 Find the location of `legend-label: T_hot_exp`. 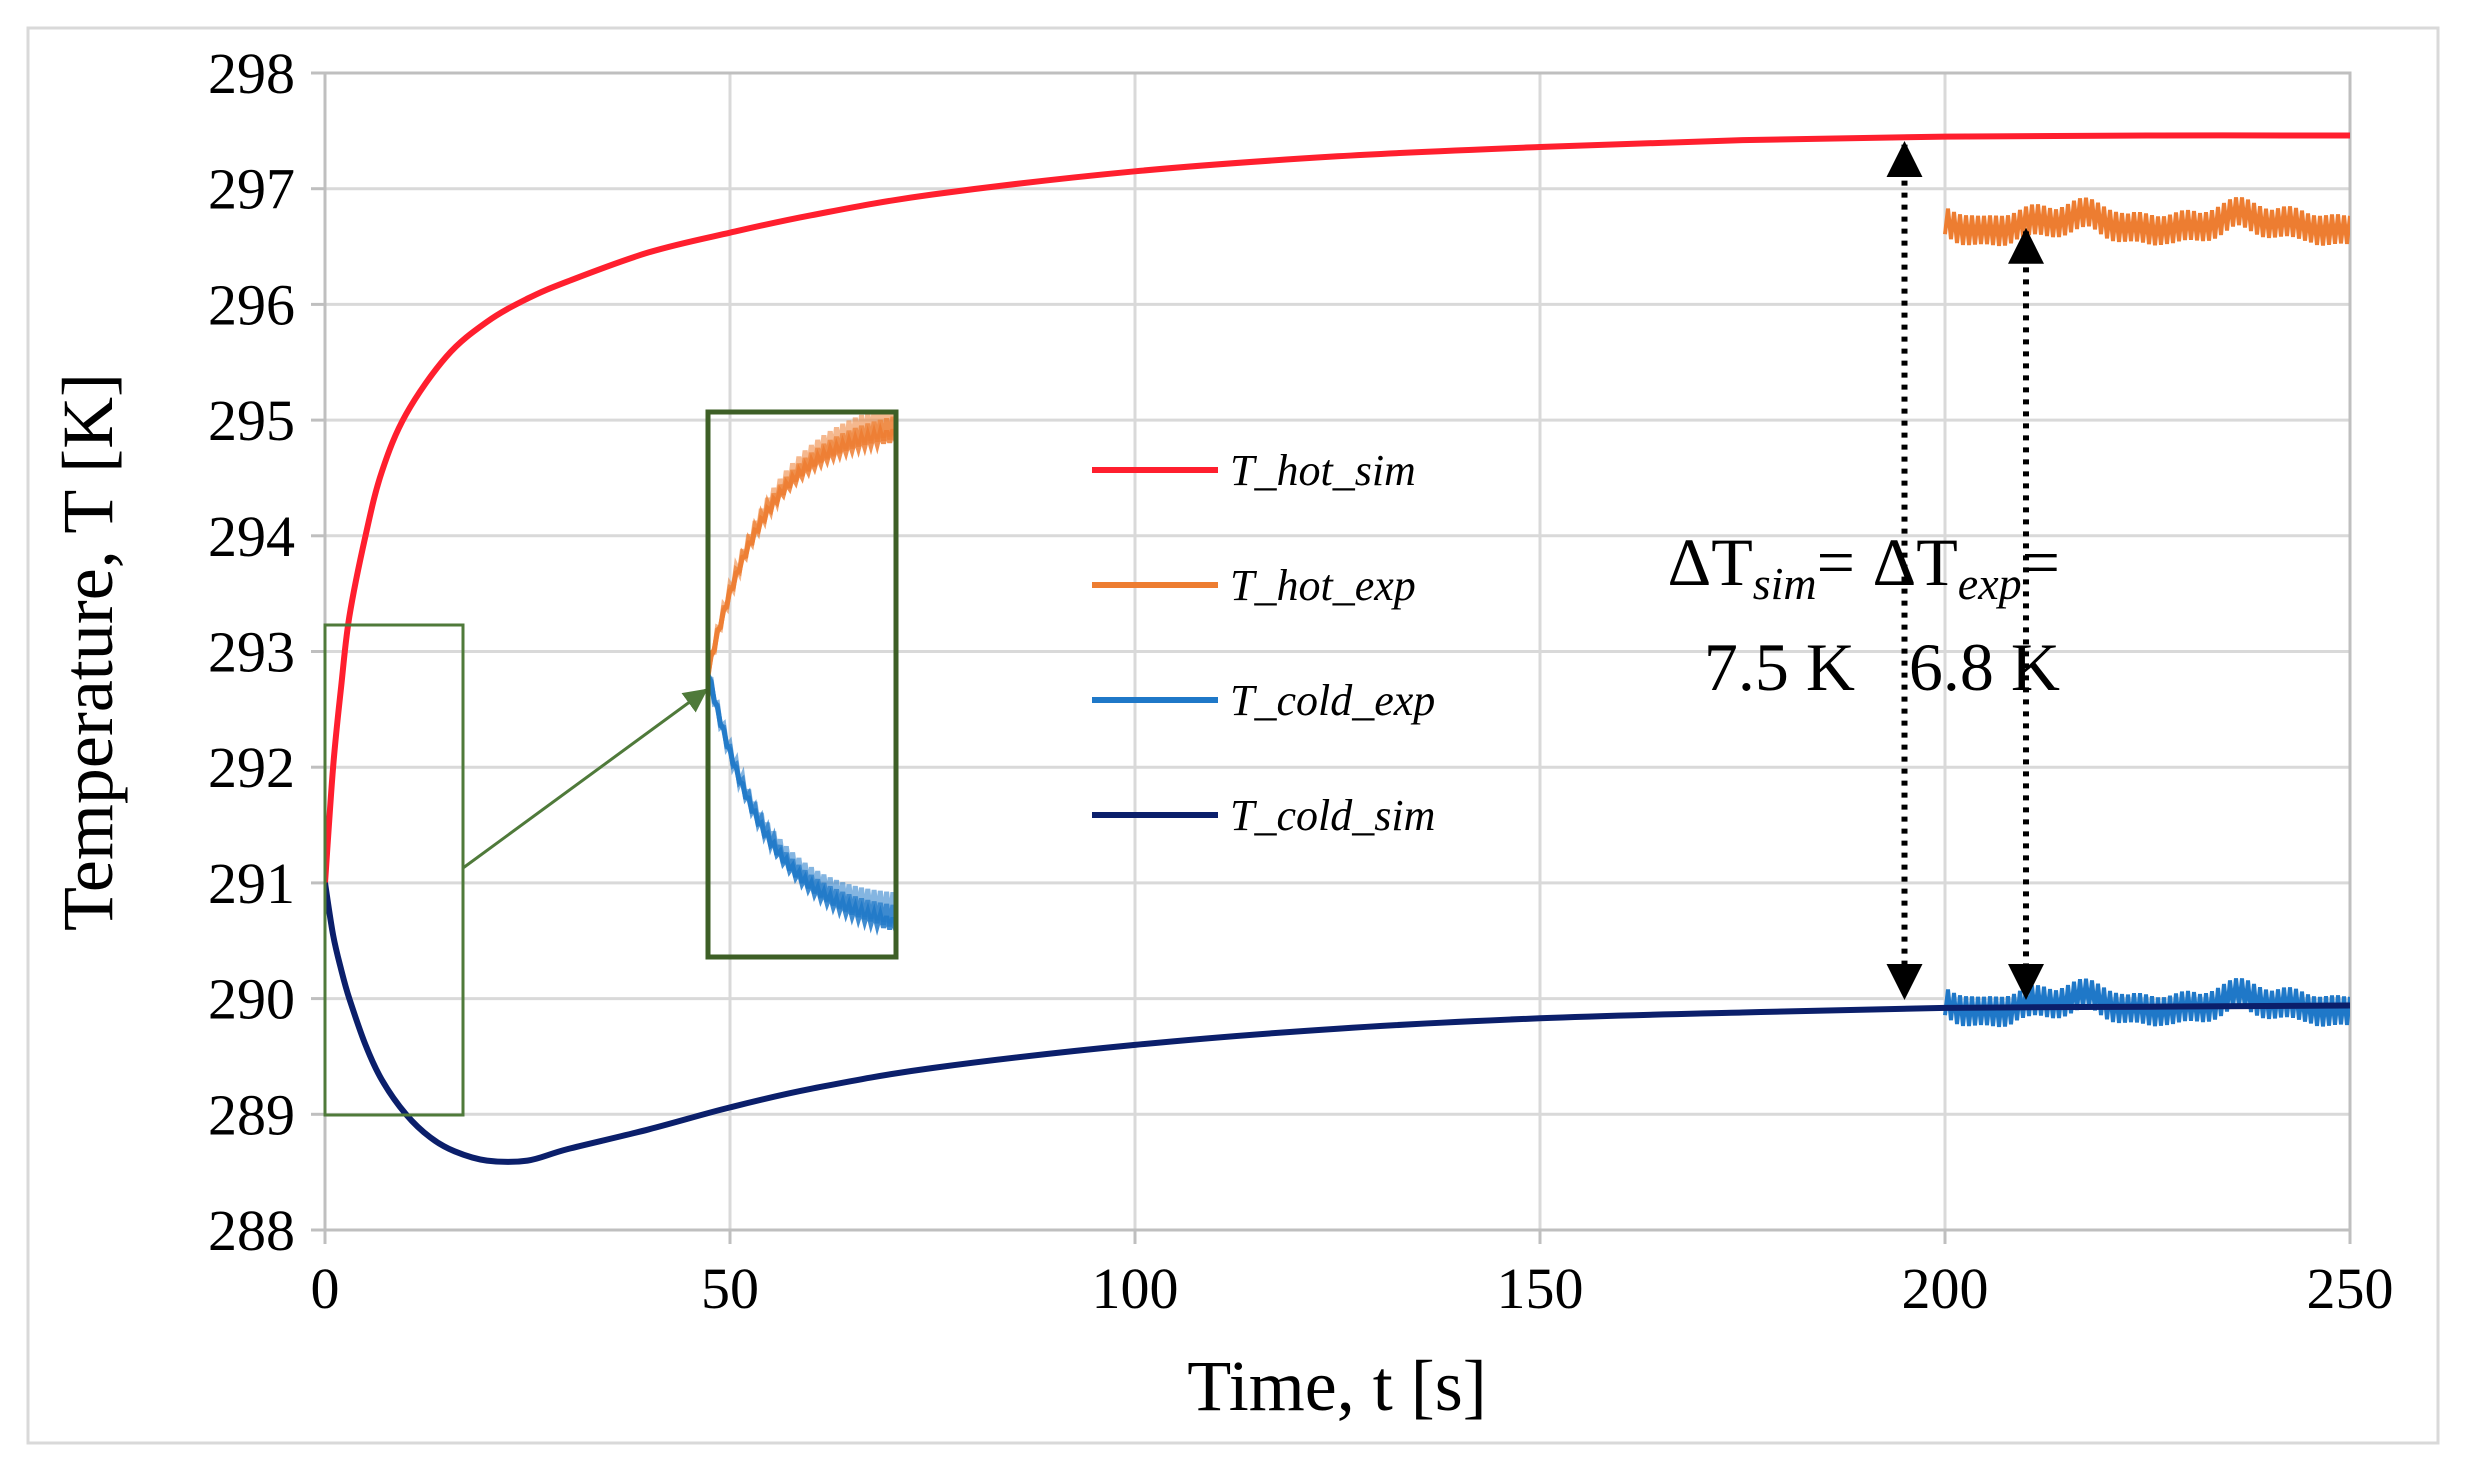

legend-label: T_hot_exp is located at coordinates (1323, 585).